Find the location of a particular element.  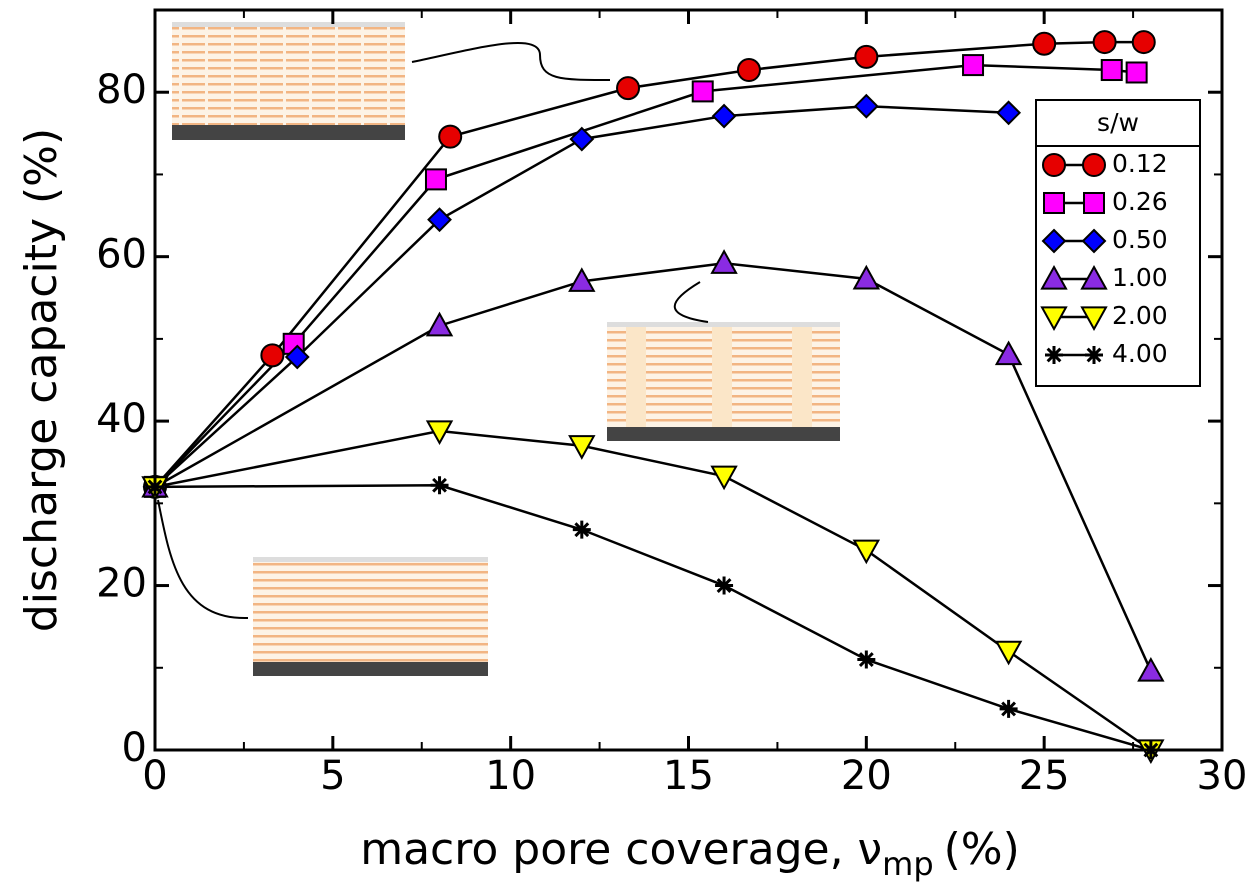

legend-label: 4.00 is located at coordinates (1140, 353).